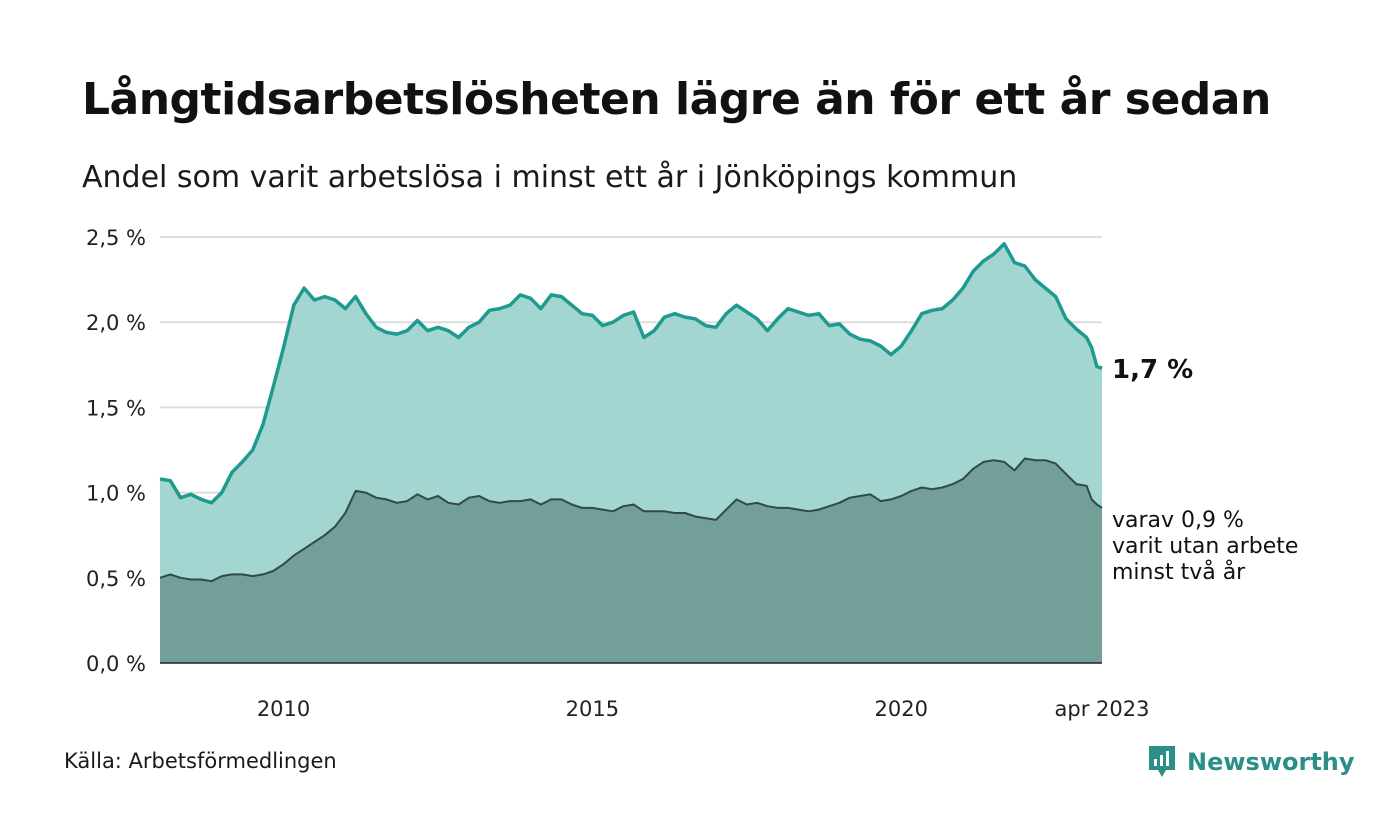 Image resolution: width=1400 pixels, height=840 pixels. Describe the element at coordinates (1271, 762) in the screenshot. I see `brand-name: Newsworthy` at that location.